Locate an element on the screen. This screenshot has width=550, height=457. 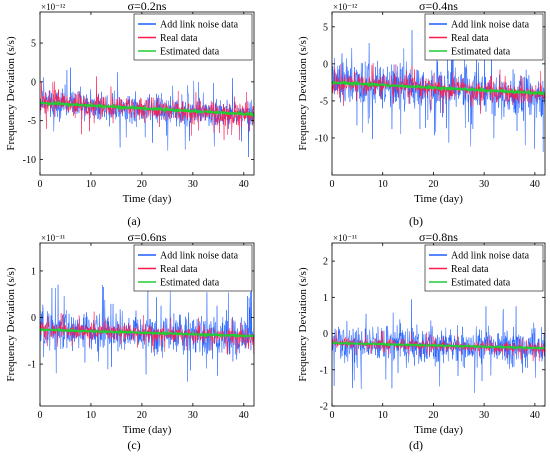
panel-label: (b) is located at coordinates (416, 221).